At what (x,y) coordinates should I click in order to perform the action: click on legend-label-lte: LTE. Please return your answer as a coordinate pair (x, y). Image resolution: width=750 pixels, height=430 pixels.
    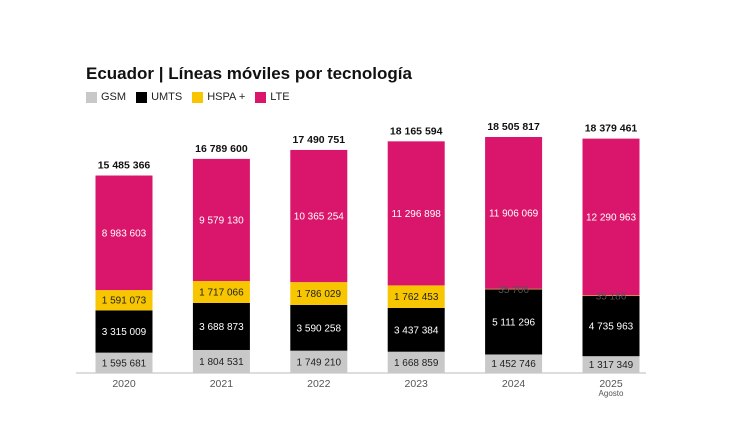
    Looking at the image, I should click on (280, 97).